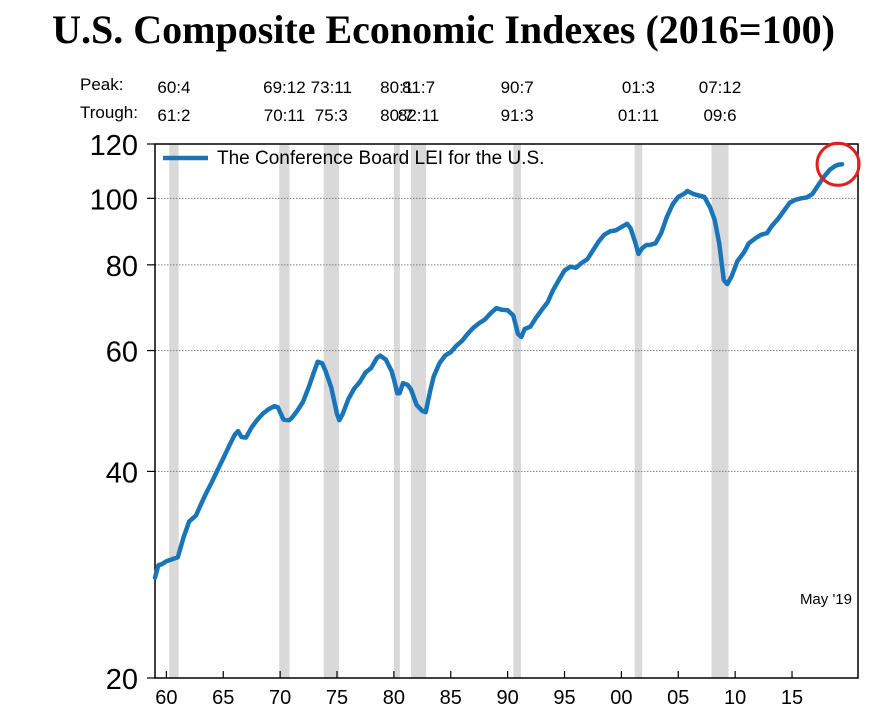 This screenshot has height=715, width=887. Describe the element at coordinates (173, 87) in the screenshot. I see `peak-date: 60:4` at that location.